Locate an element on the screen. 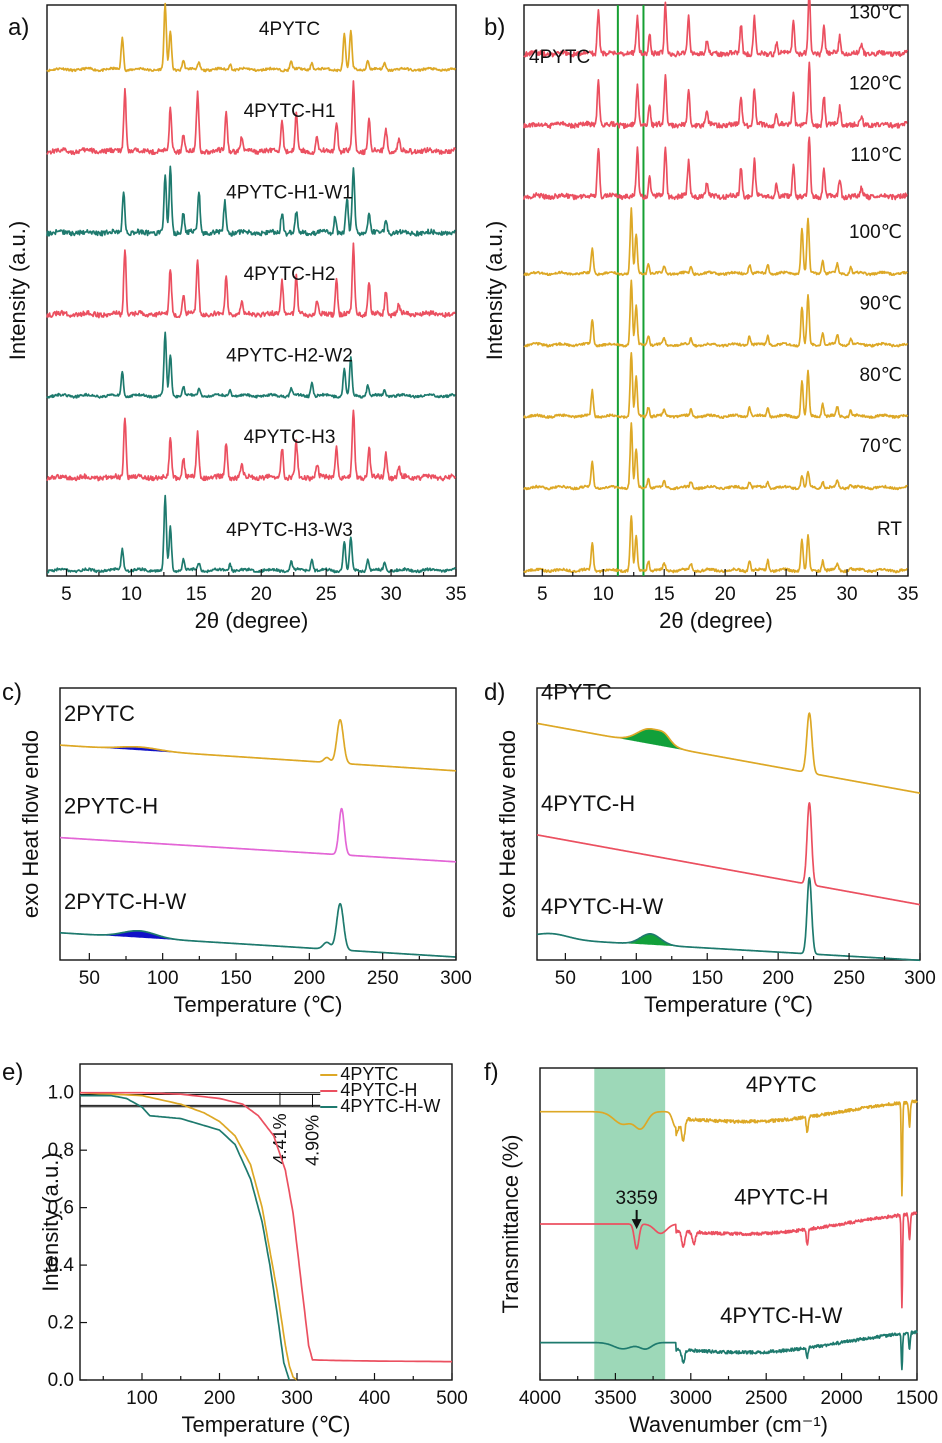  x-tick-label: 15 is located at coordinates (196, 594).